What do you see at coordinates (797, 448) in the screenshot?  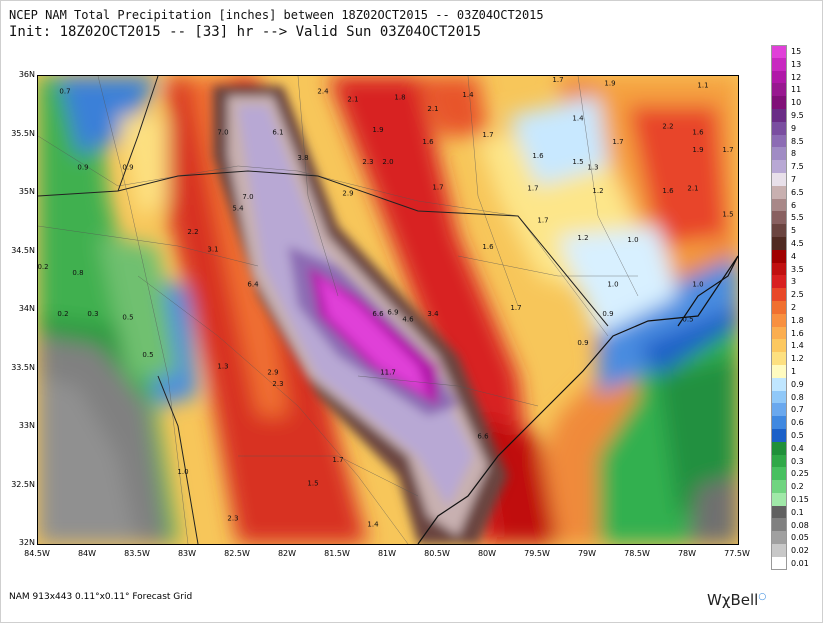 I see `color-scale-label: 0.4` at bounding box center [797, 448].